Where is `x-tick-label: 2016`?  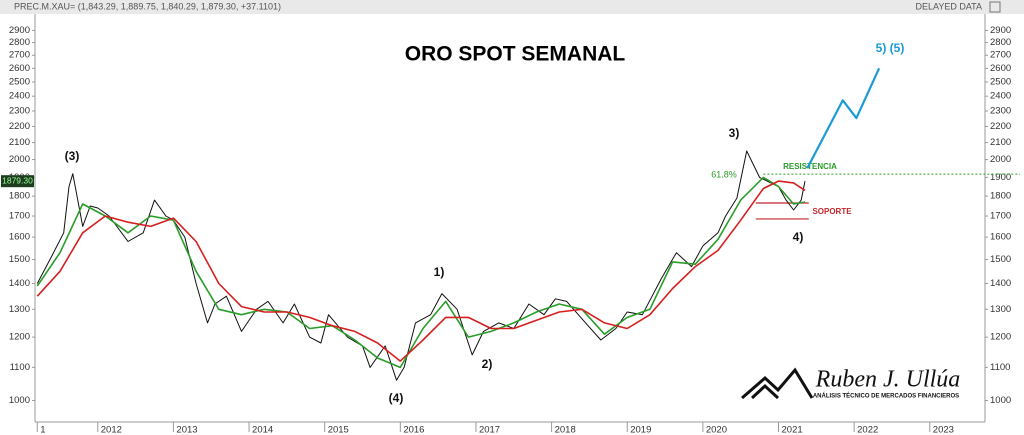
x-tick-label: 2016 is located at coordinates (413, 430).